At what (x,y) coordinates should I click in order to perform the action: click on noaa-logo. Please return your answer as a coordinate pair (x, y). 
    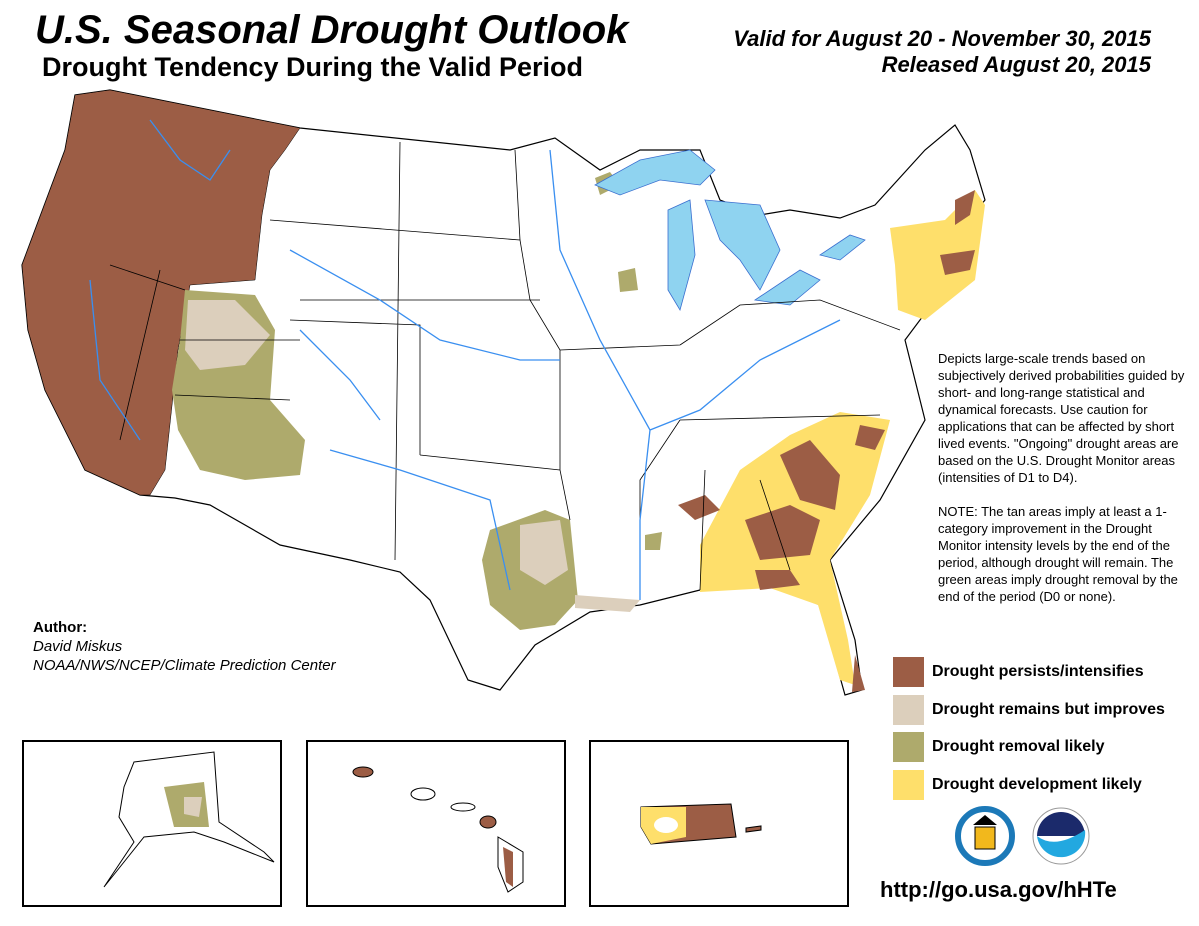
    Looking at the image, I should click on (1061, 836).